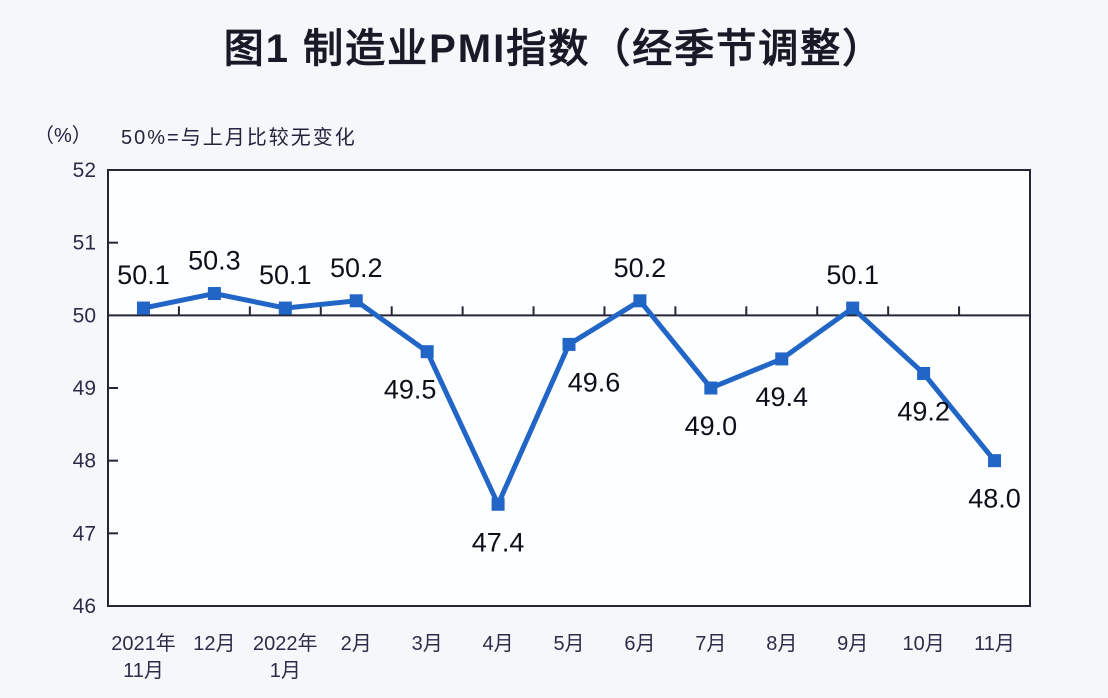 The height and width of the screenshot is (698, 1108). What do you see at coordinates (710, 644) in the screenshot?
I see `x-axis-label: 7月` at bounding box center [710, 644].